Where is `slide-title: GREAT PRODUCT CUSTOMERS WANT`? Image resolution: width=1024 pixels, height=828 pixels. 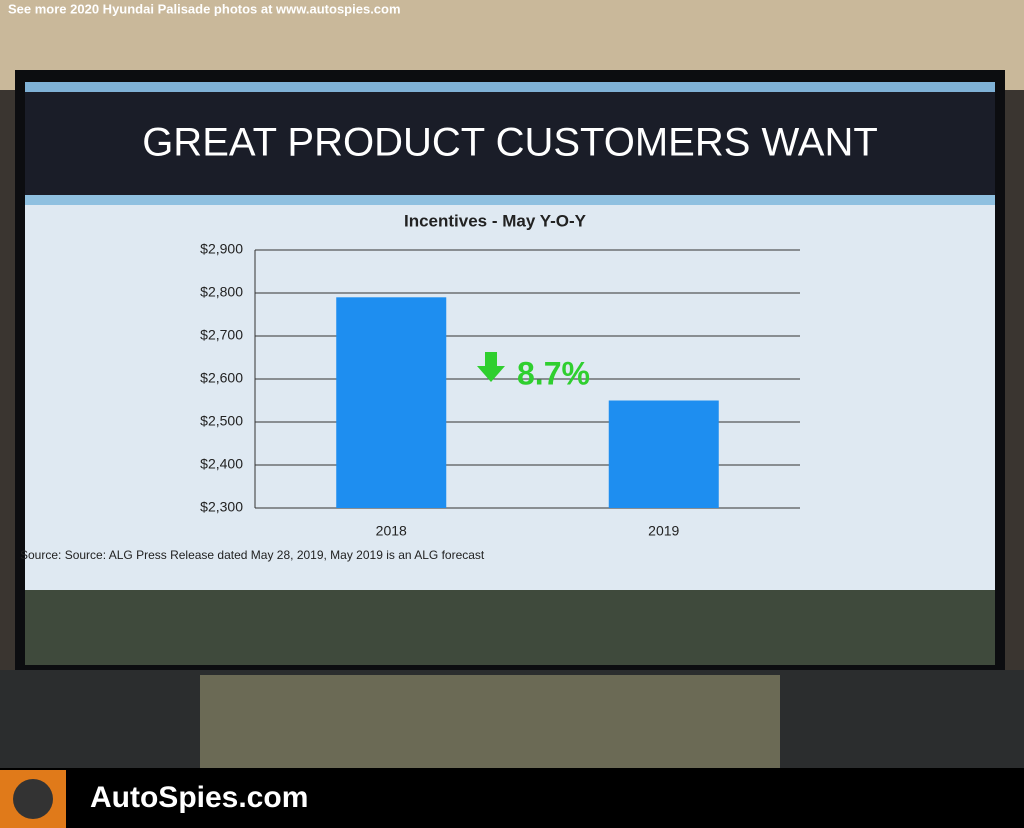
slide-title: GREAT PRODUCT CUSTOMERS WANT is located at coordinates (510, 143).